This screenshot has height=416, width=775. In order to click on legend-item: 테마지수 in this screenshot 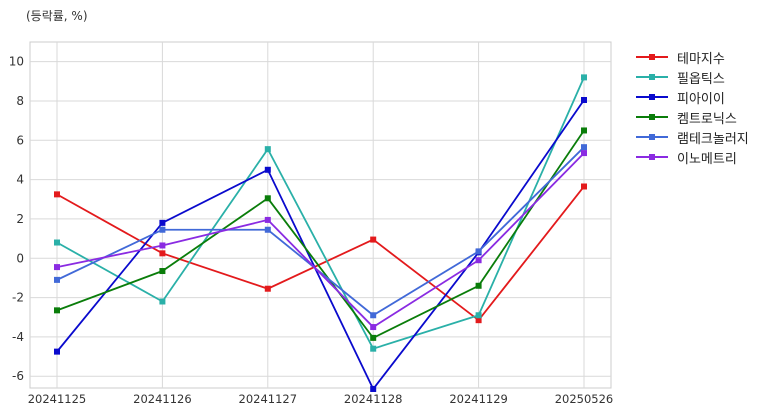, I will do `click(692, 57)`.